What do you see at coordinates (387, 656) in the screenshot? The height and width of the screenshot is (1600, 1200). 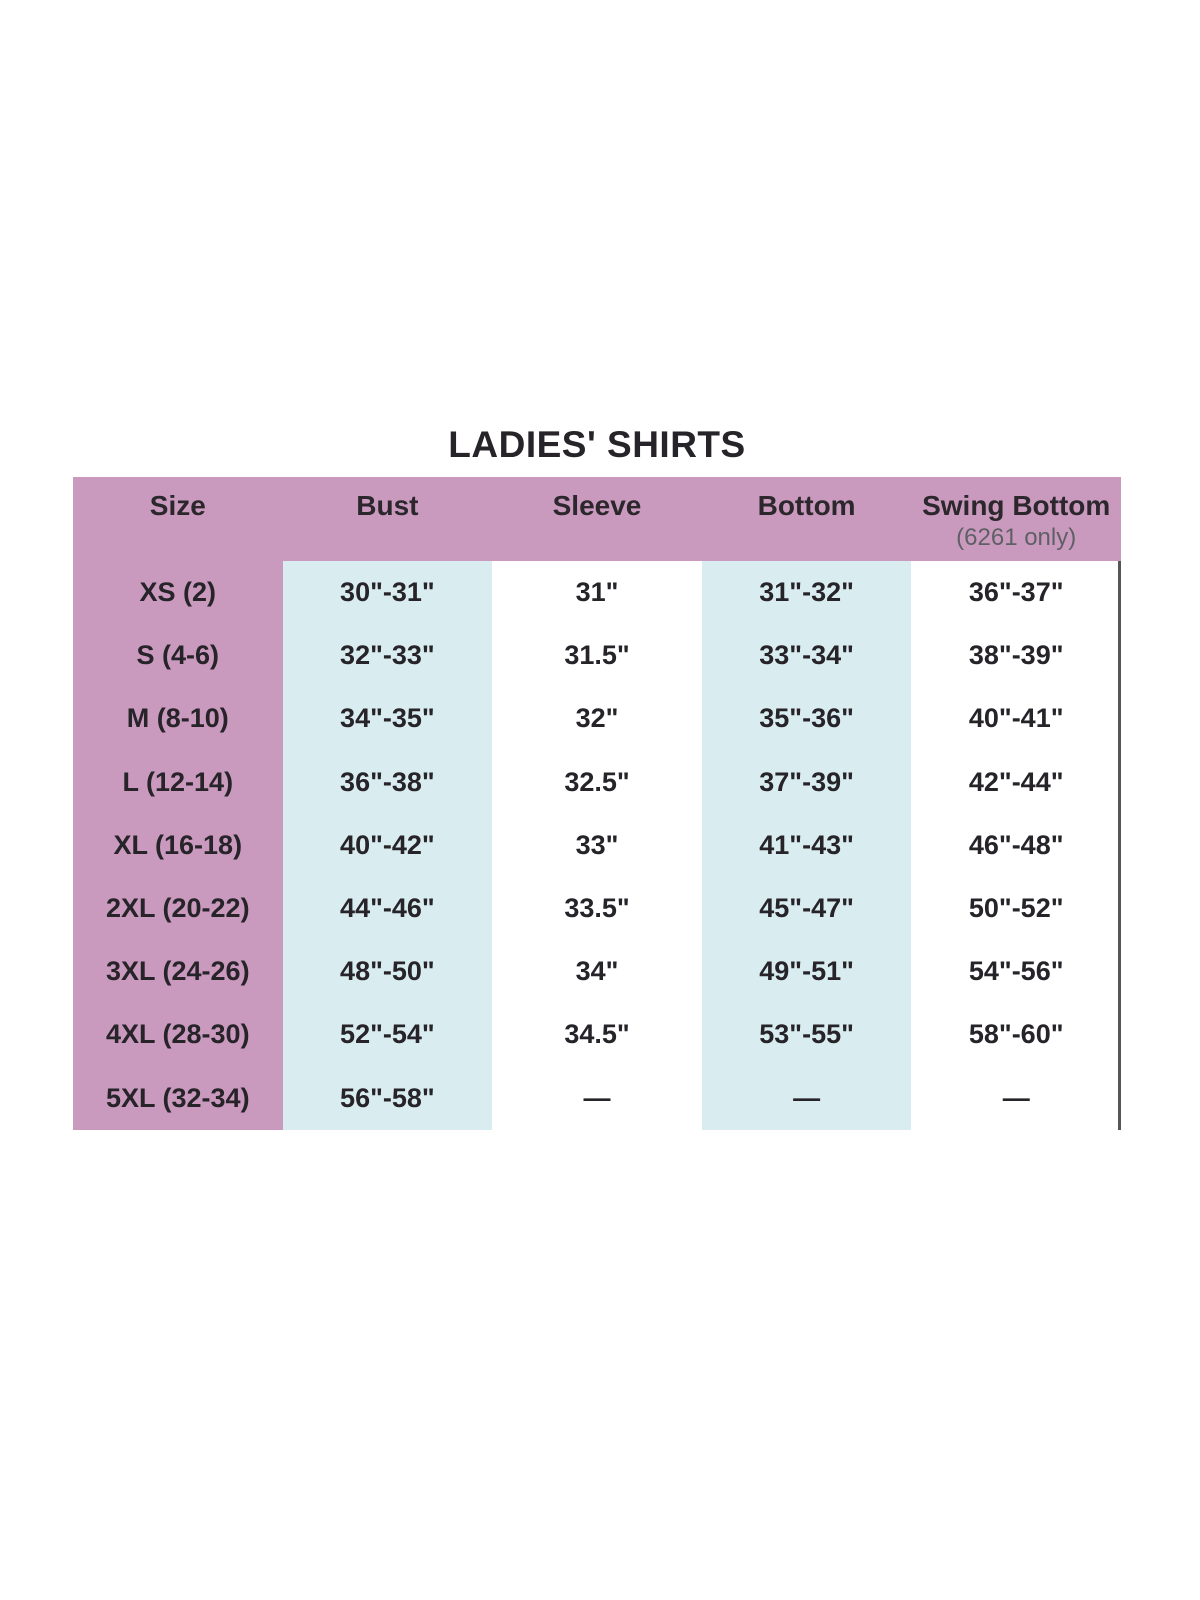 I see `table-cell: 32"-33"` at bounding box center [387, 656].